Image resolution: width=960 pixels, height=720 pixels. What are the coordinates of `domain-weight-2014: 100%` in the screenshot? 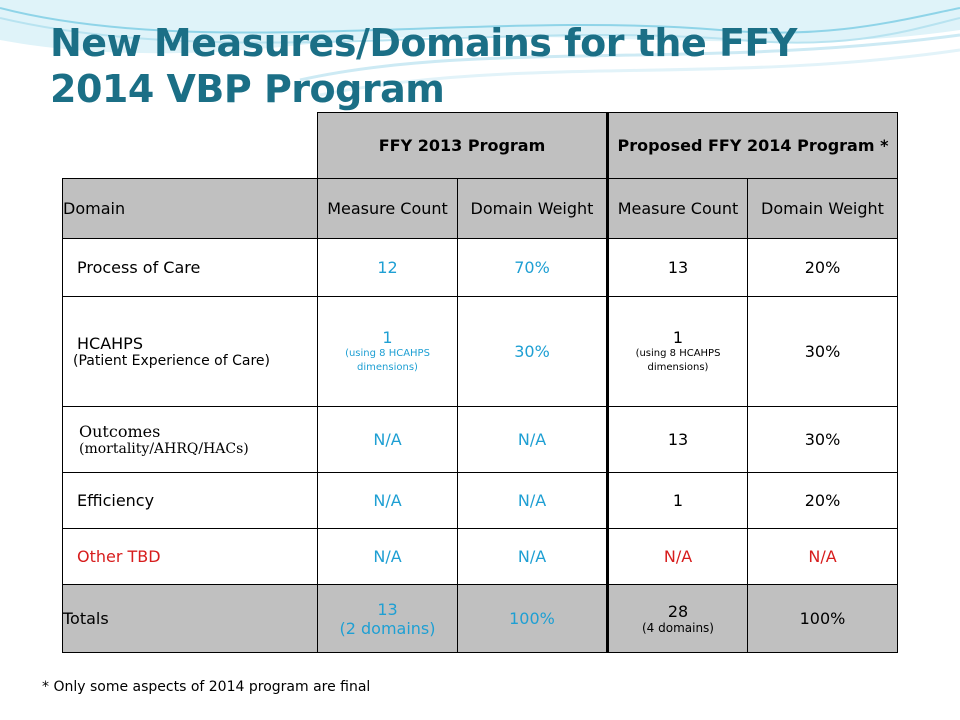 It's located at (822, 618).